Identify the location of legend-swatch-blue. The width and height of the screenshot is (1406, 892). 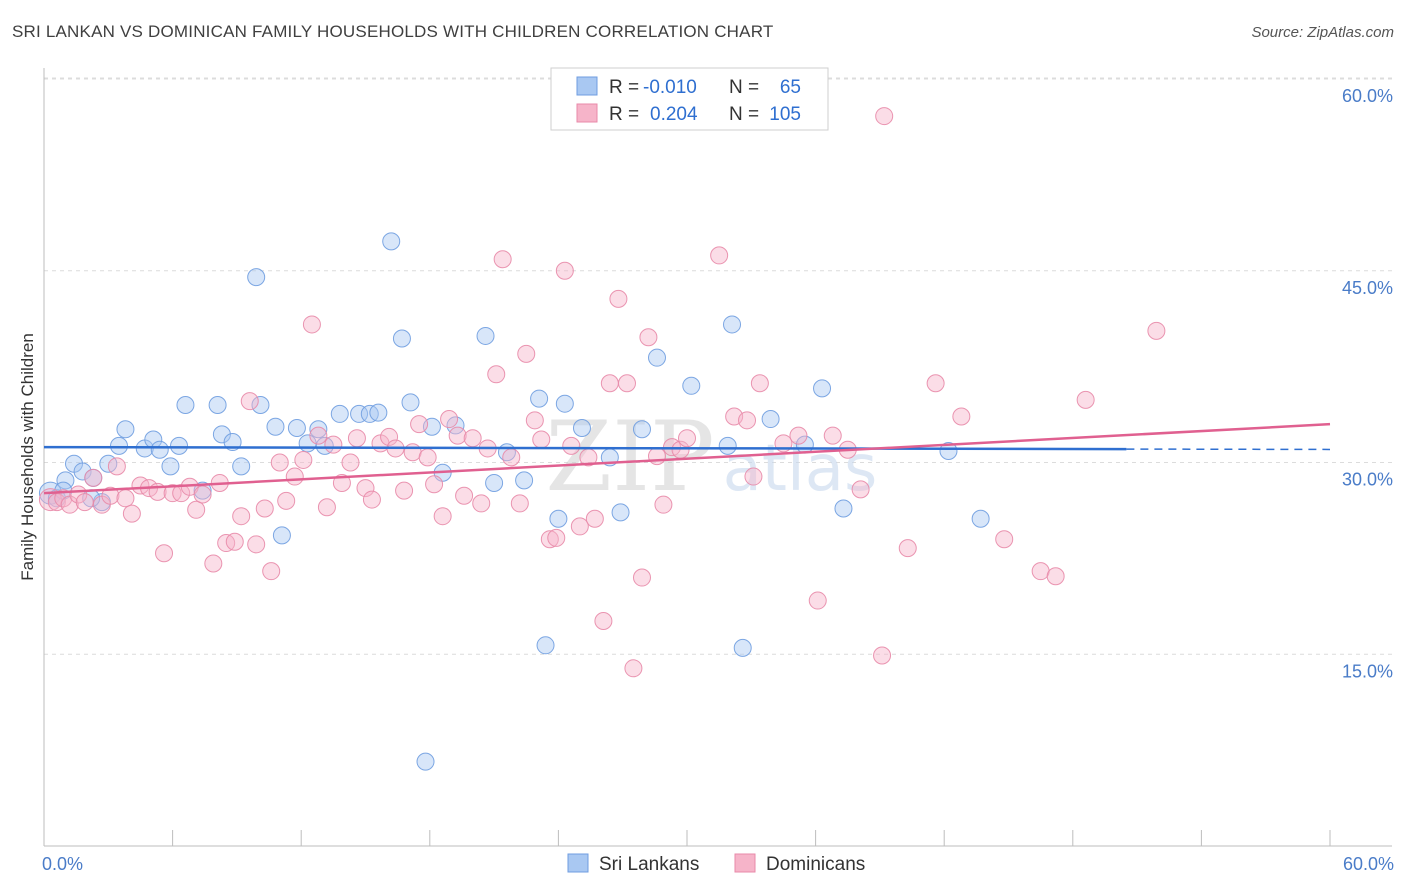
(587, 86).